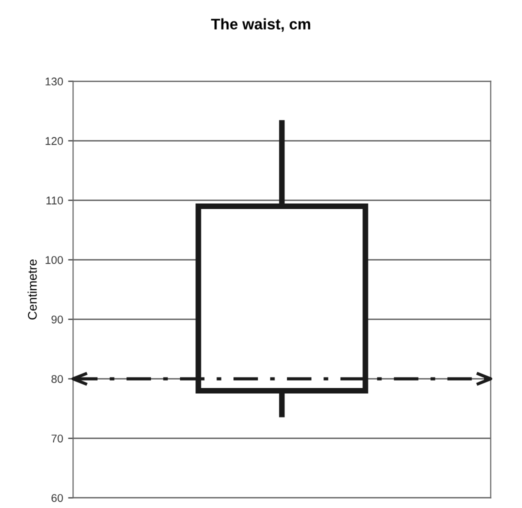 Image resolution: width=522 pixels, height=508 pixels. What do you see at coordinates (260, 25) in the screenshot?
I see `chart-title: The waist, cm` at bounding box center [260, 25].